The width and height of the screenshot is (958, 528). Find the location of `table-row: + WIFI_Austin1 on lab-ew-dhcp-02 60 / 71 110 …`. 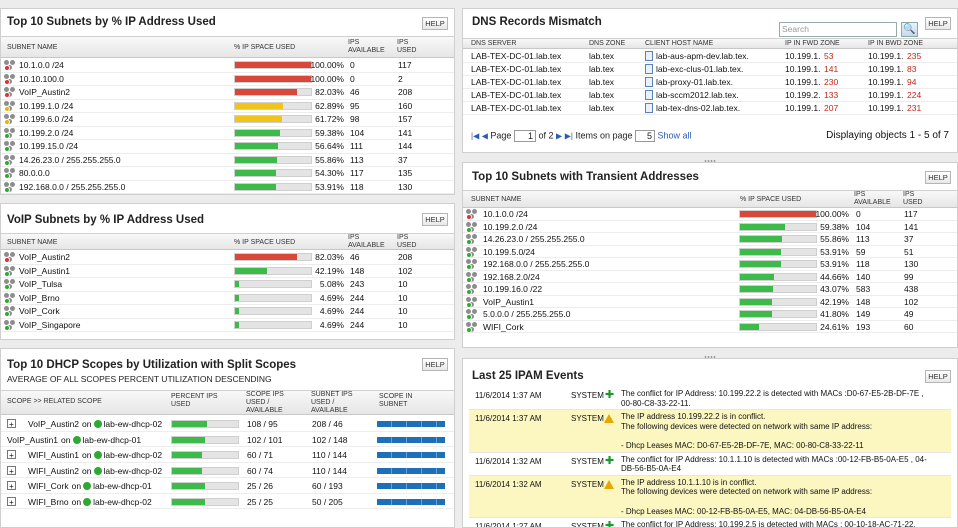

table-row: + WIFI_Austin1 on lab-ew-dhcp-02 60 / 71 110 … is located at coordinates (227, 455).